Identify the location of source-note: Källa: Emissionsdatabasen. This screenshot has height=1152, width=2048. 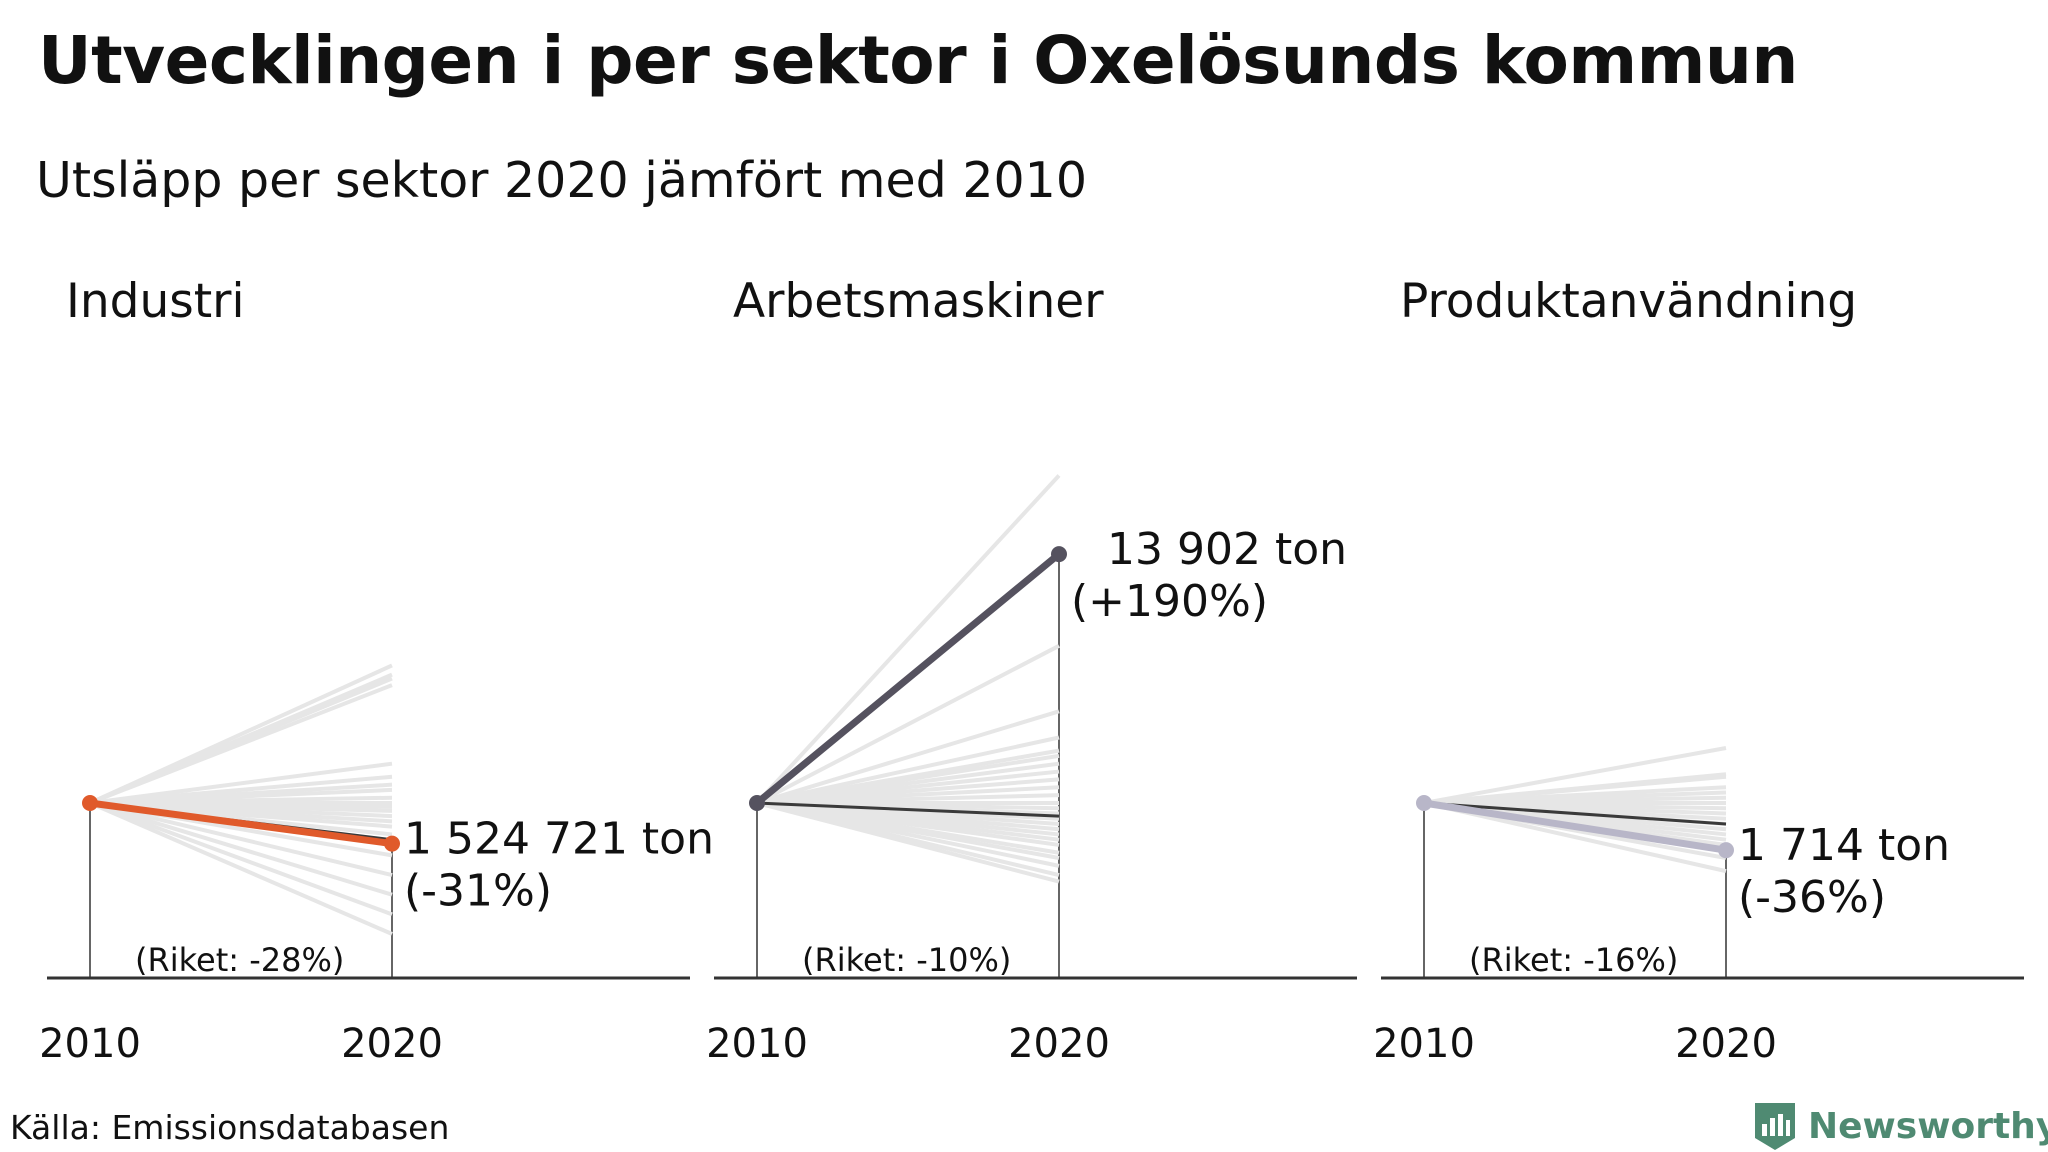
(230, 1127).